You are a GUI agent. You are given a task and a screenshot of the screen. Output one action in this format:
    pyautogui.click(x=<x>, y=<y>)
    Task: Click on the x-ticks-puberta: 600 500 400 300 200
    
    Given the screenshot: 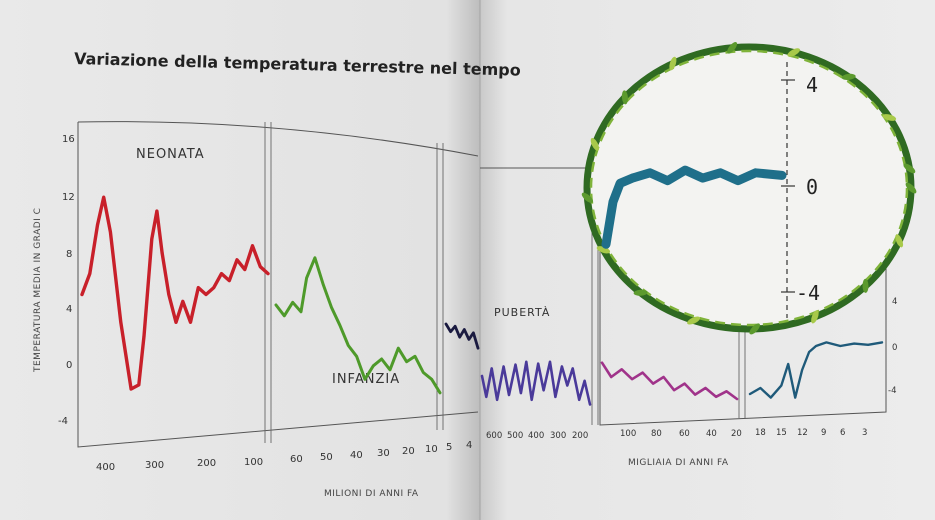 What is the action you would take?
    pyautogui.click(x=537, y=436)
    